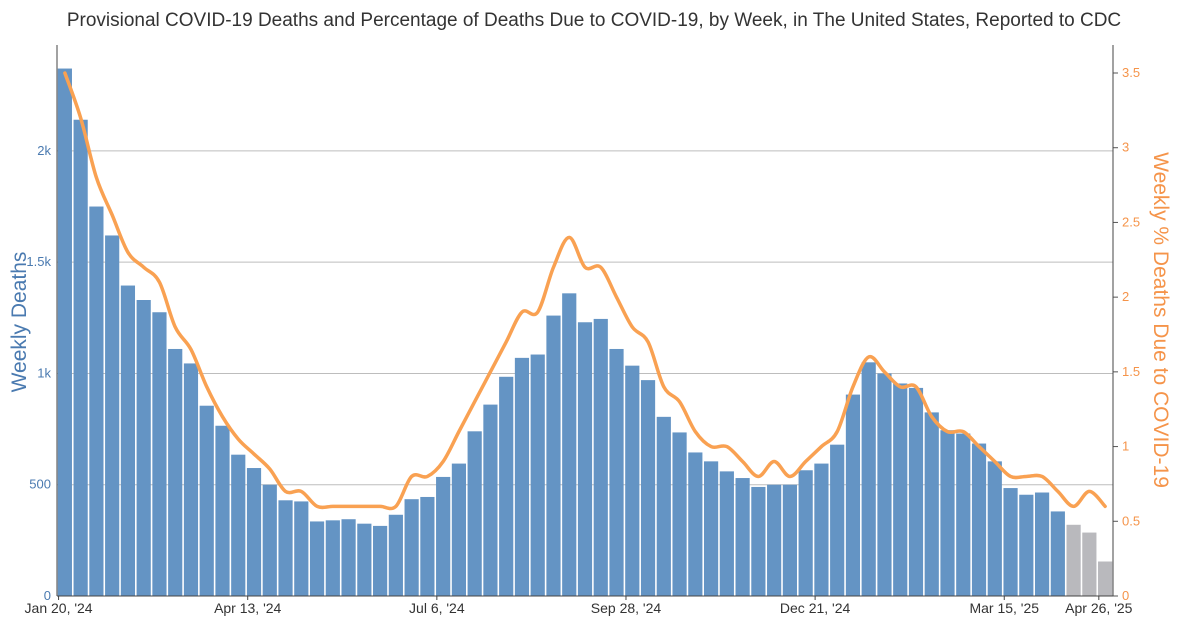 The width and height of the screenshot is (1188, 620). What do you see at coordinates (19, 322) in the screenshot?
I see `y-axis-title-left: Weekly Deaths` at bounding box center [19, 322].